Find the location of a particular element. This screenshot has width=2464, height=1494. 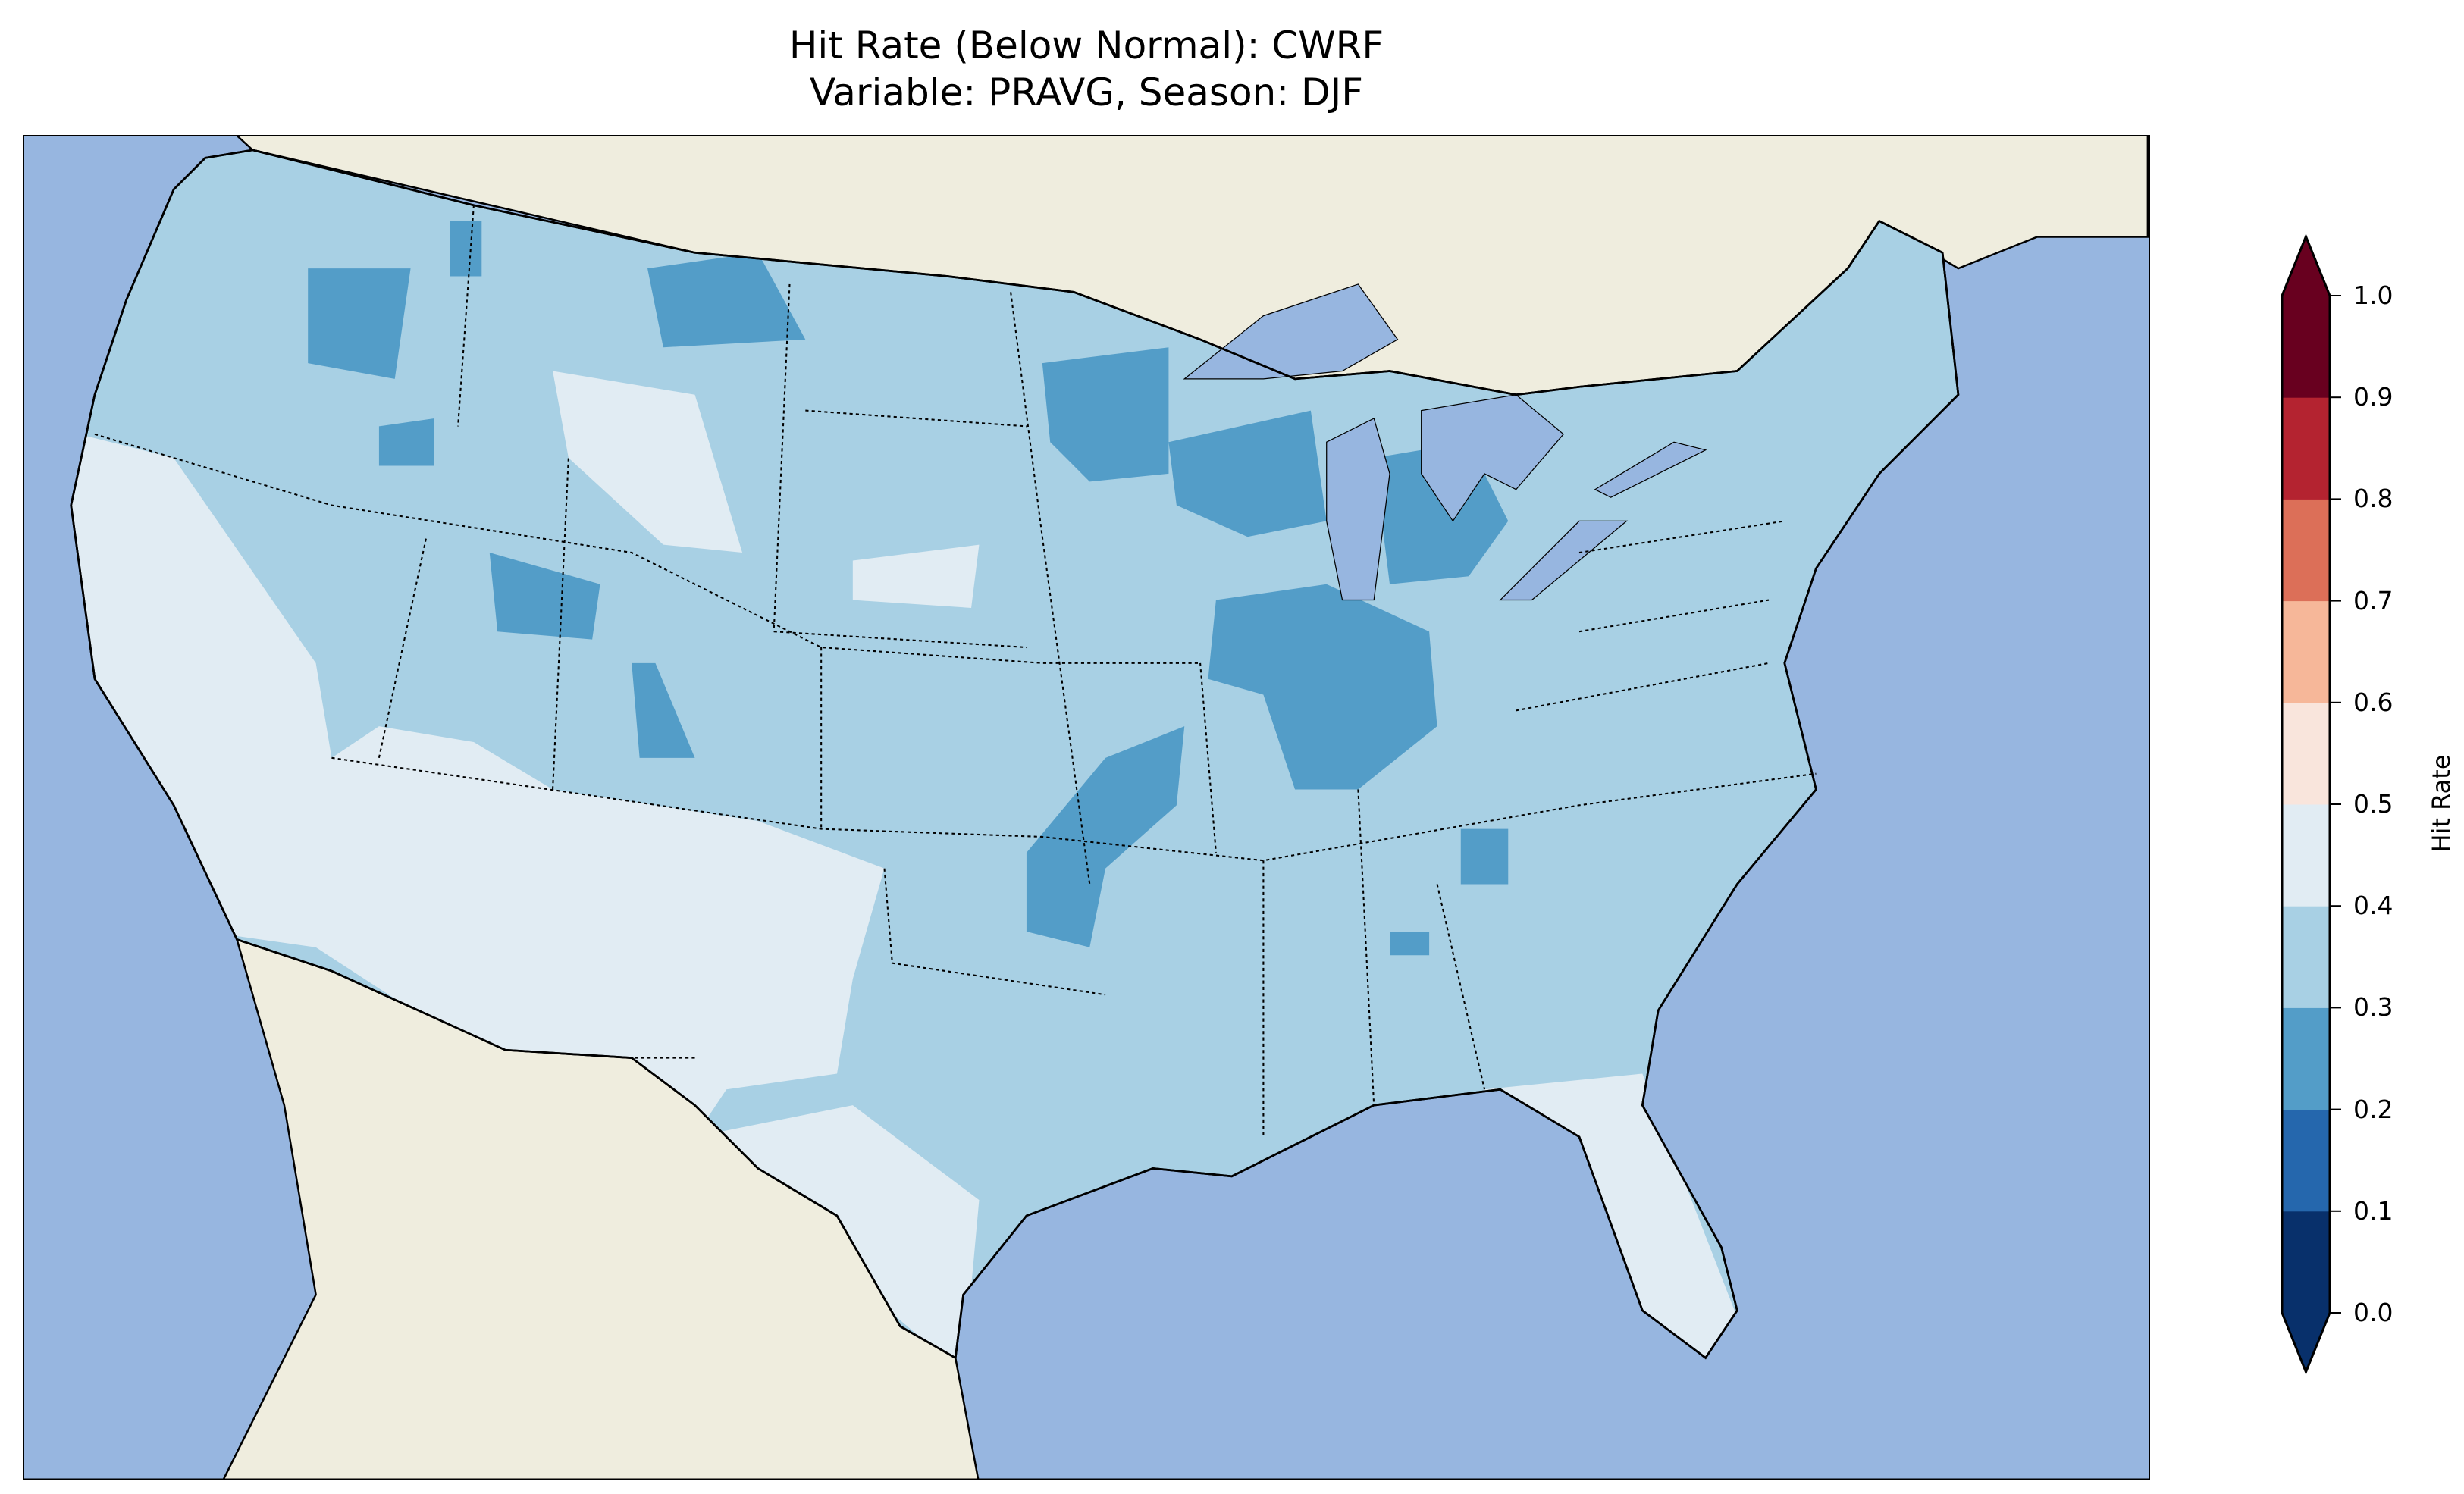

colorbar-tick: 0.3 is located at coordinates (2373, 1007).